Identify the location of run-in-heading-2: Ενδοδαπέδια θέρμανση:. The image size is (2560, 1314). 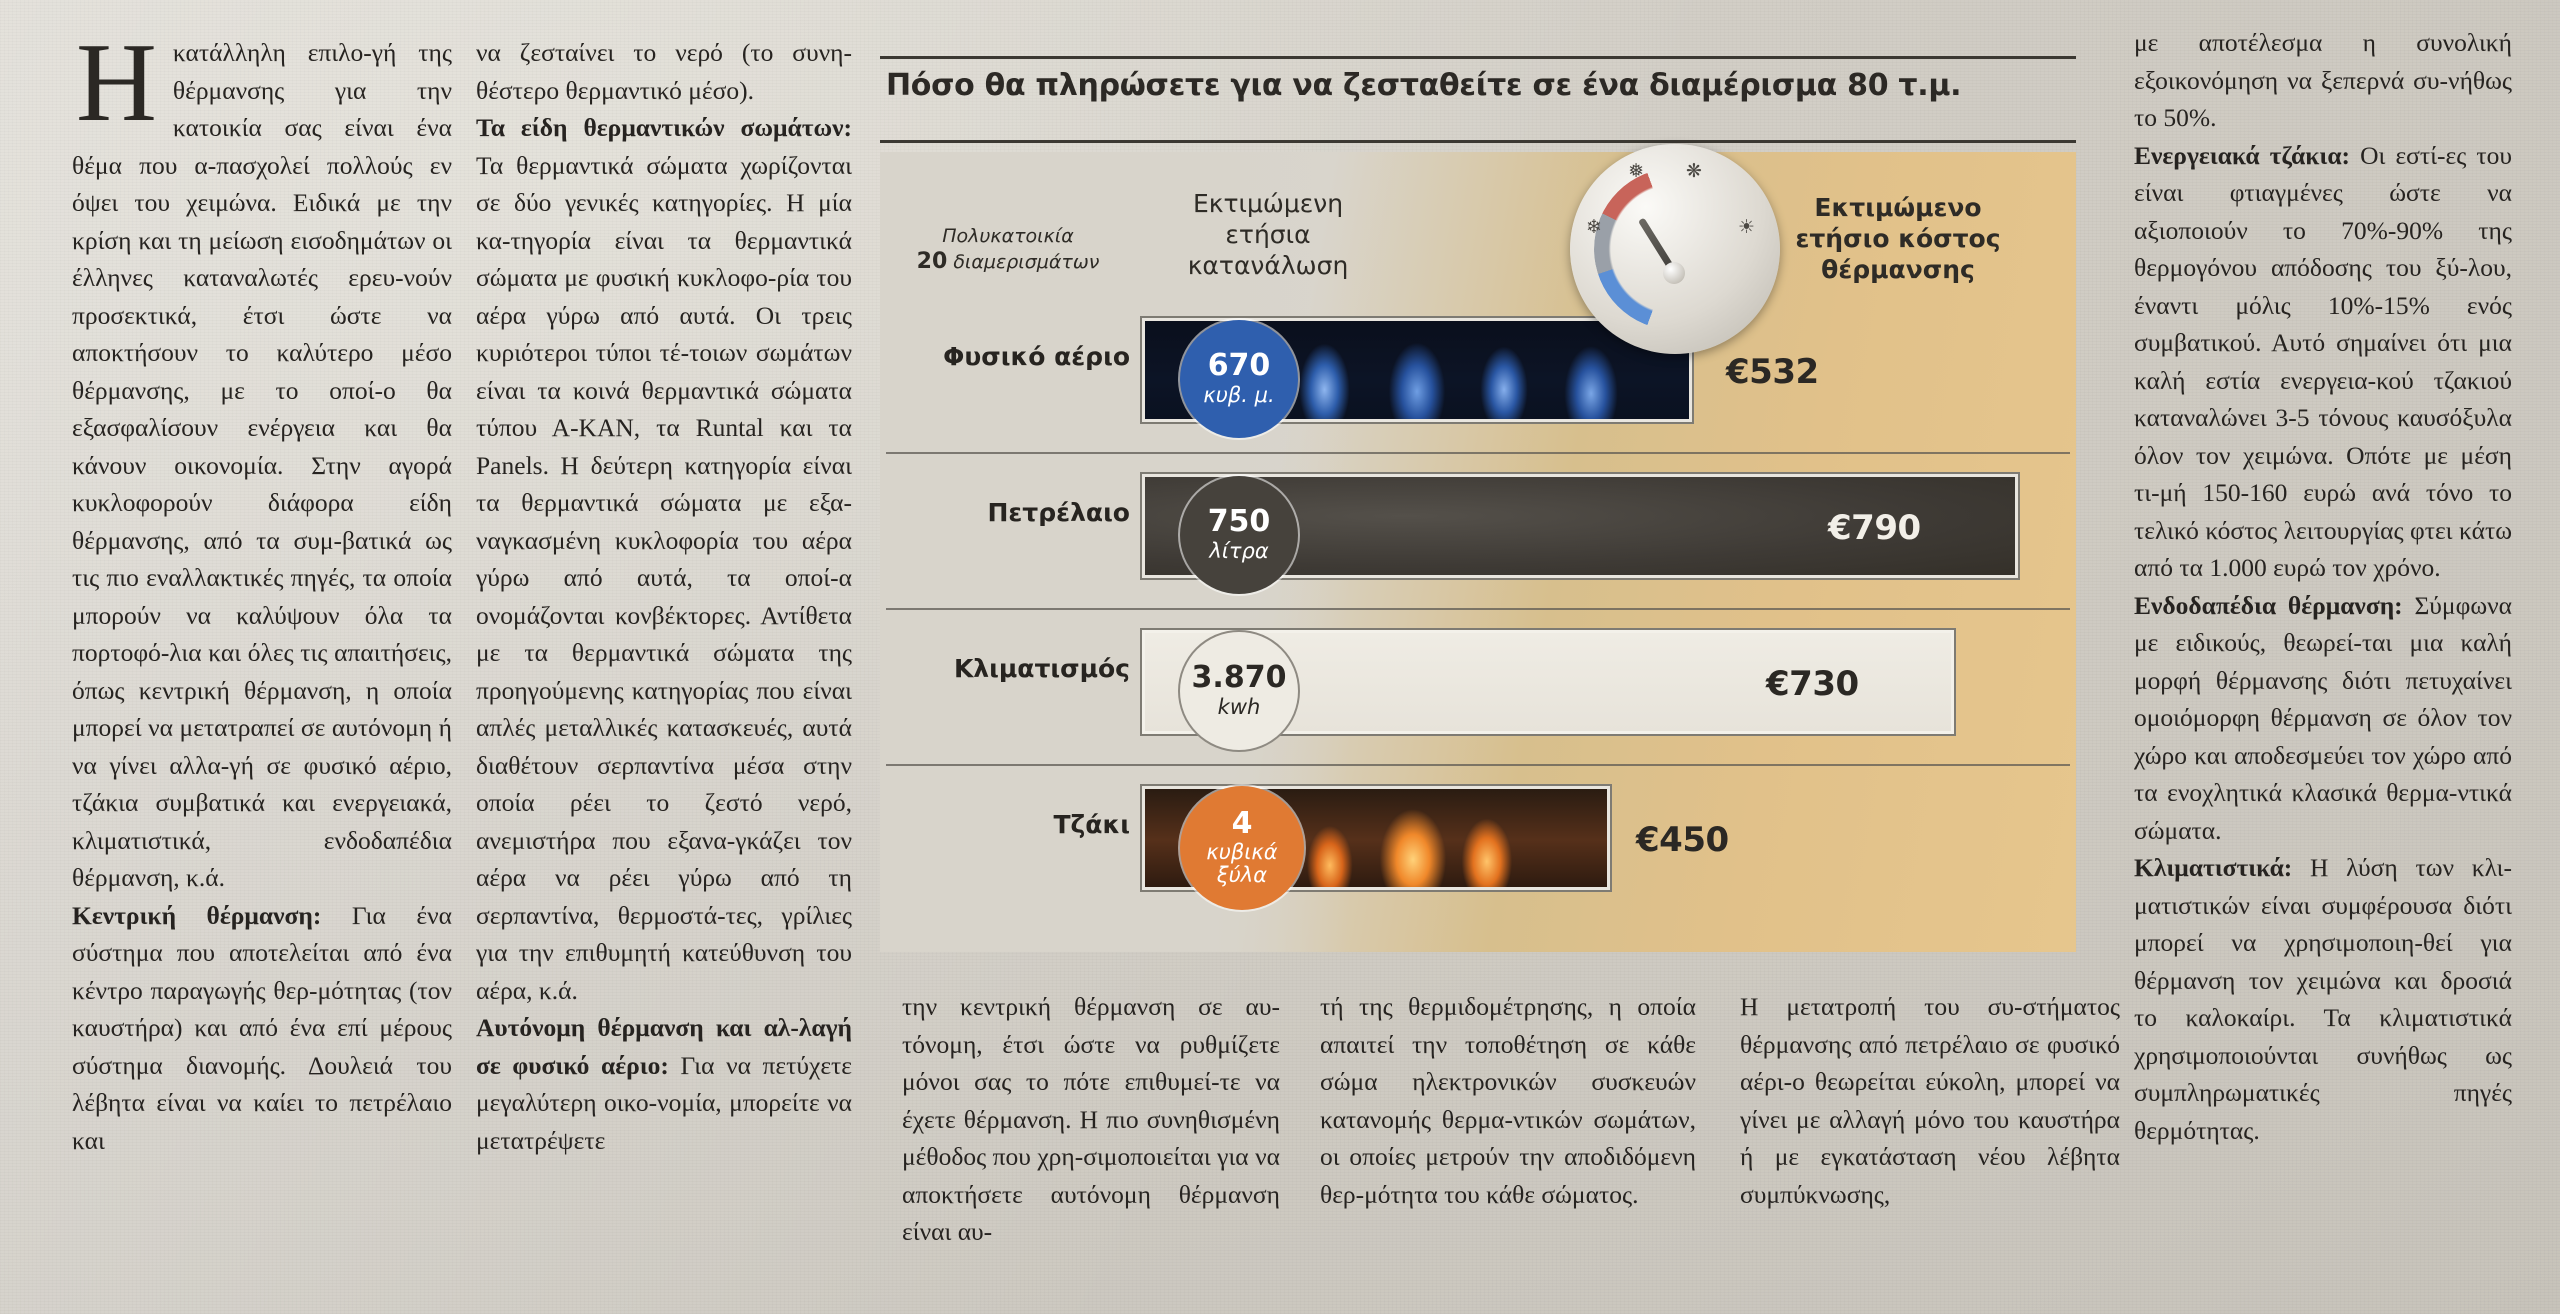
(2268, 605).